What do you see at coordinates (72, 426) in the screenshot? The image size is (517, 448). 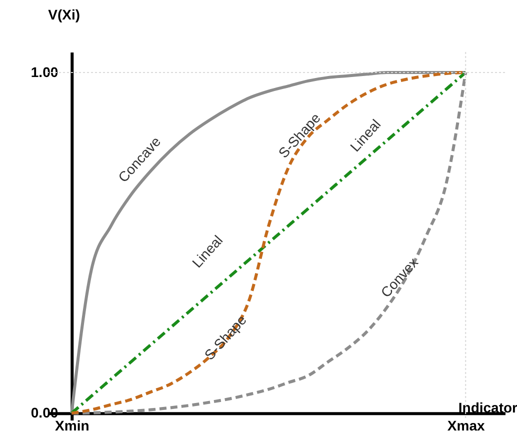 I see `x-tick-label: Xmin` at bounding box center [72, 426].